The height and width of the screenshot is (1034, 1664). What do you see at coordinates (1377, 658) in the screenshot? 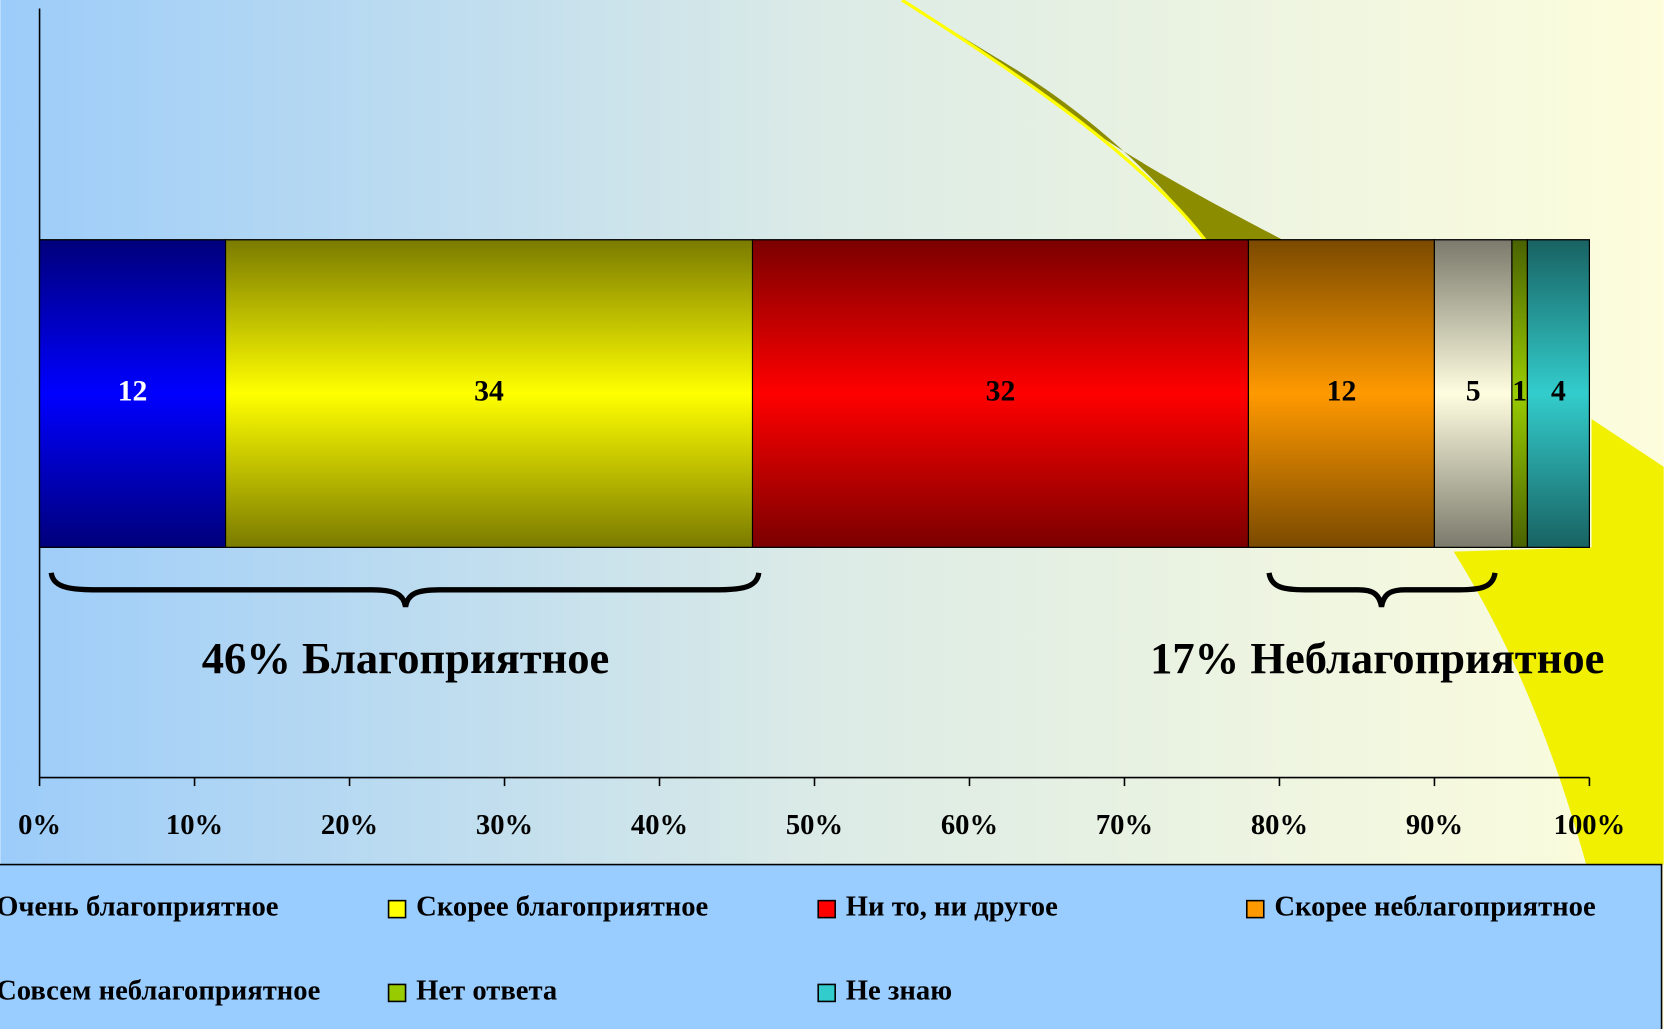
I see `annotation: 17% Неблагоприятное` at bounding box center [1377, 658].